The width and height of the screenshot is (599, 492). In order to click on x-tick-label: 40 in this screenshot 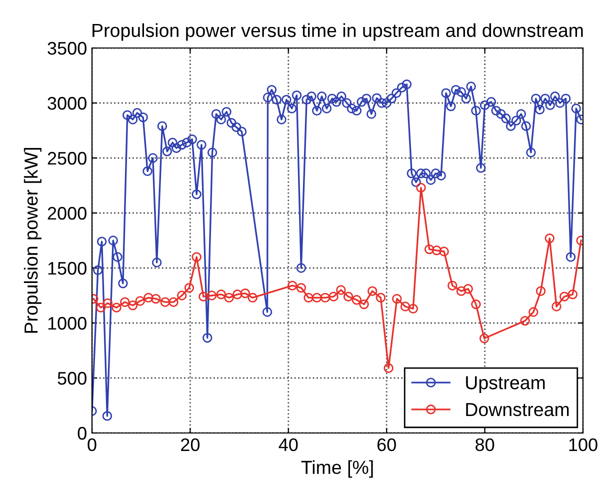, I will do `click(288, 445)`.